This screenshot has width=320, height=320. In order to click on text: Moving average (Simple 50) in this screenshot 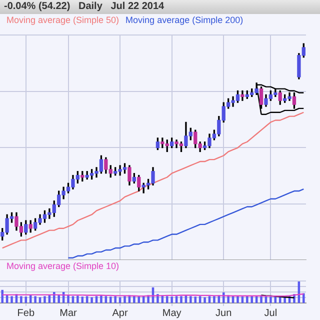, I will do `click(63, 19)`.